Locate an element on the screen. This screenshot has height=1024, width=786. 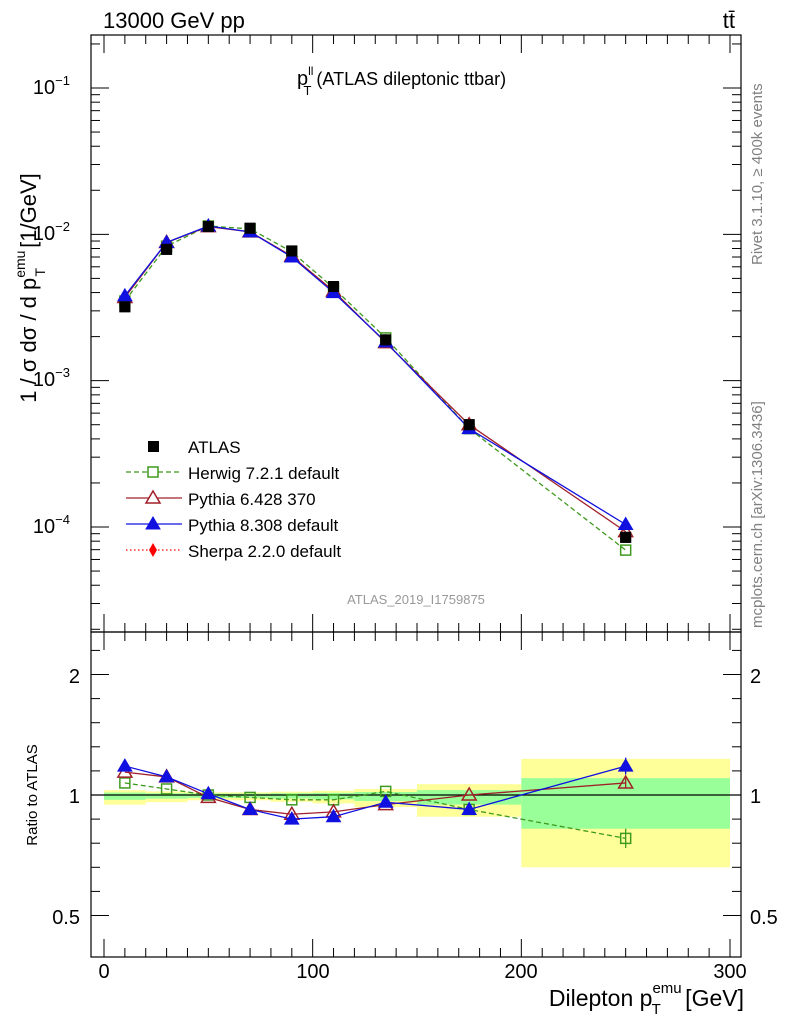
ylabel-sup: emu is located at coordinates (20, 264).